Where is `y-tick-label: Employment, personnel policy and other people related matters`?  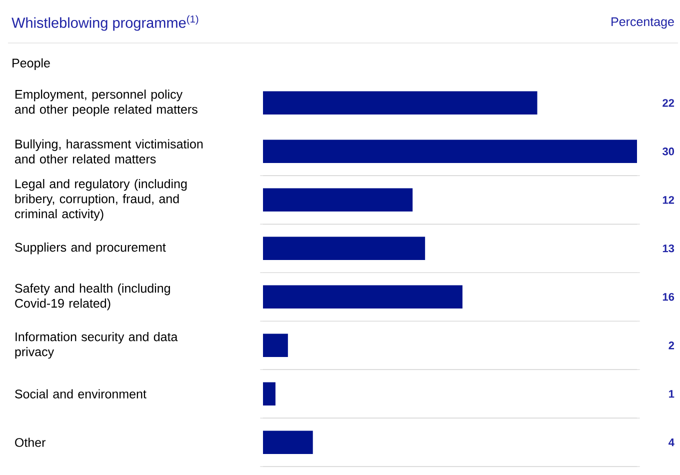 y-tick-label: Employment, personnel policy and other people related matters is located at coordinates (106, 103).